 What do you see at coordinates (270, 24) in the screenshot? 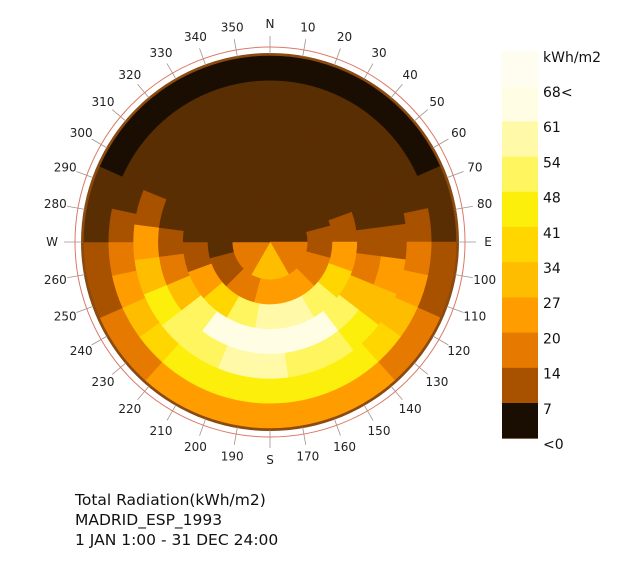
I see `compass-label-n: N` at bounding box center [270, 24].